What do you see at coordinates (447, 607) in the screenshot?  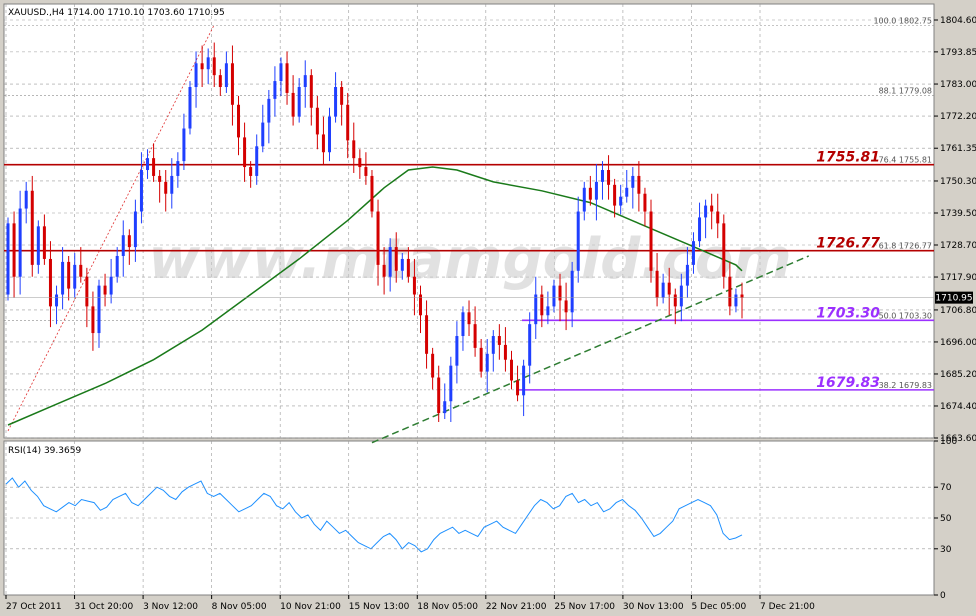 I see `time-tick-label: 18 Nov 05:00` at bounding box center [447, 607].